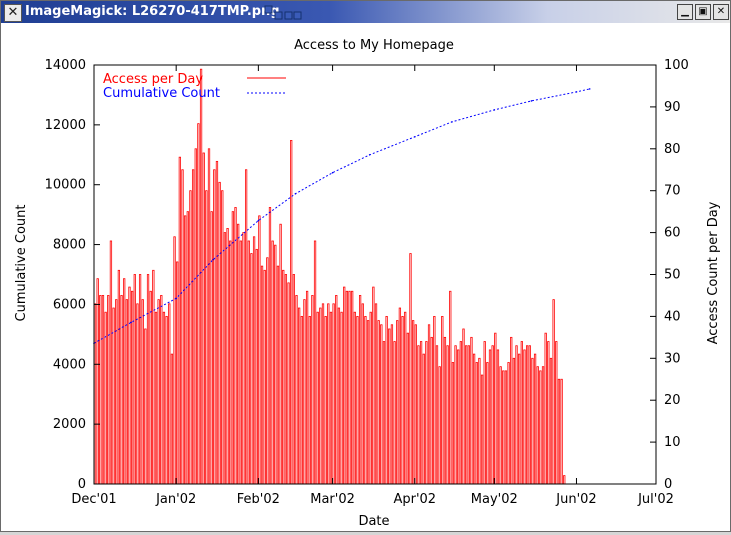  I want to click on maximize-icon: ▣, so click(703, 12).